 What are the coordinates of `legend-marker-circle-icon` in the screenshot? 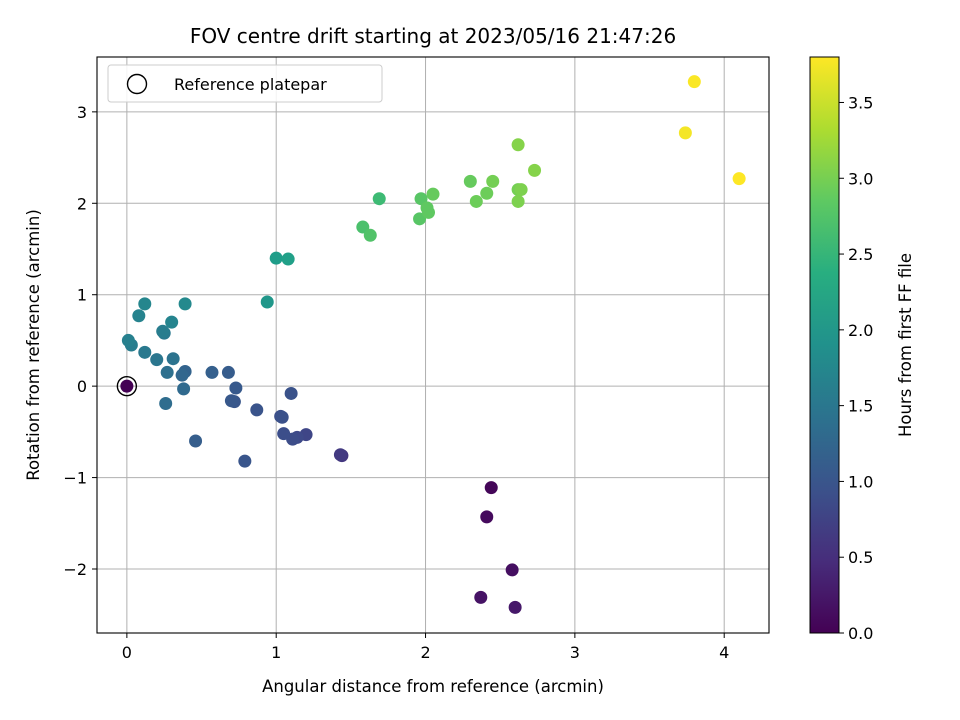 It's located at (137, 84).